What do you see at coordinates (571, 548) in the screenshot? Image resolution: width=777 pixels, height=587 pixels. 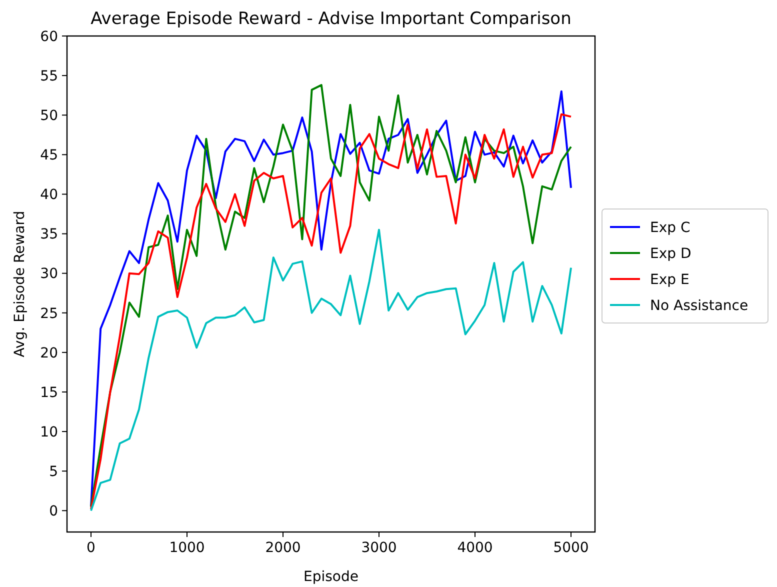 I see `x-tick-label: 5000` at bounding box center [571, 548].